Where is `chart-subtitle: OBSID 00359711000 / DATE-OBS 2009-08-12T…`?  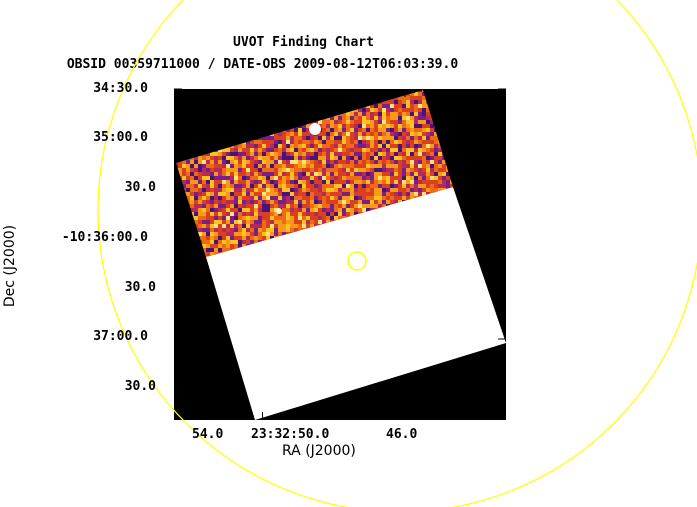
chart-subtitle: OBSID 00359711000 / DATE-OBS 2009-08-12T… is located at coordinates (262, 64).